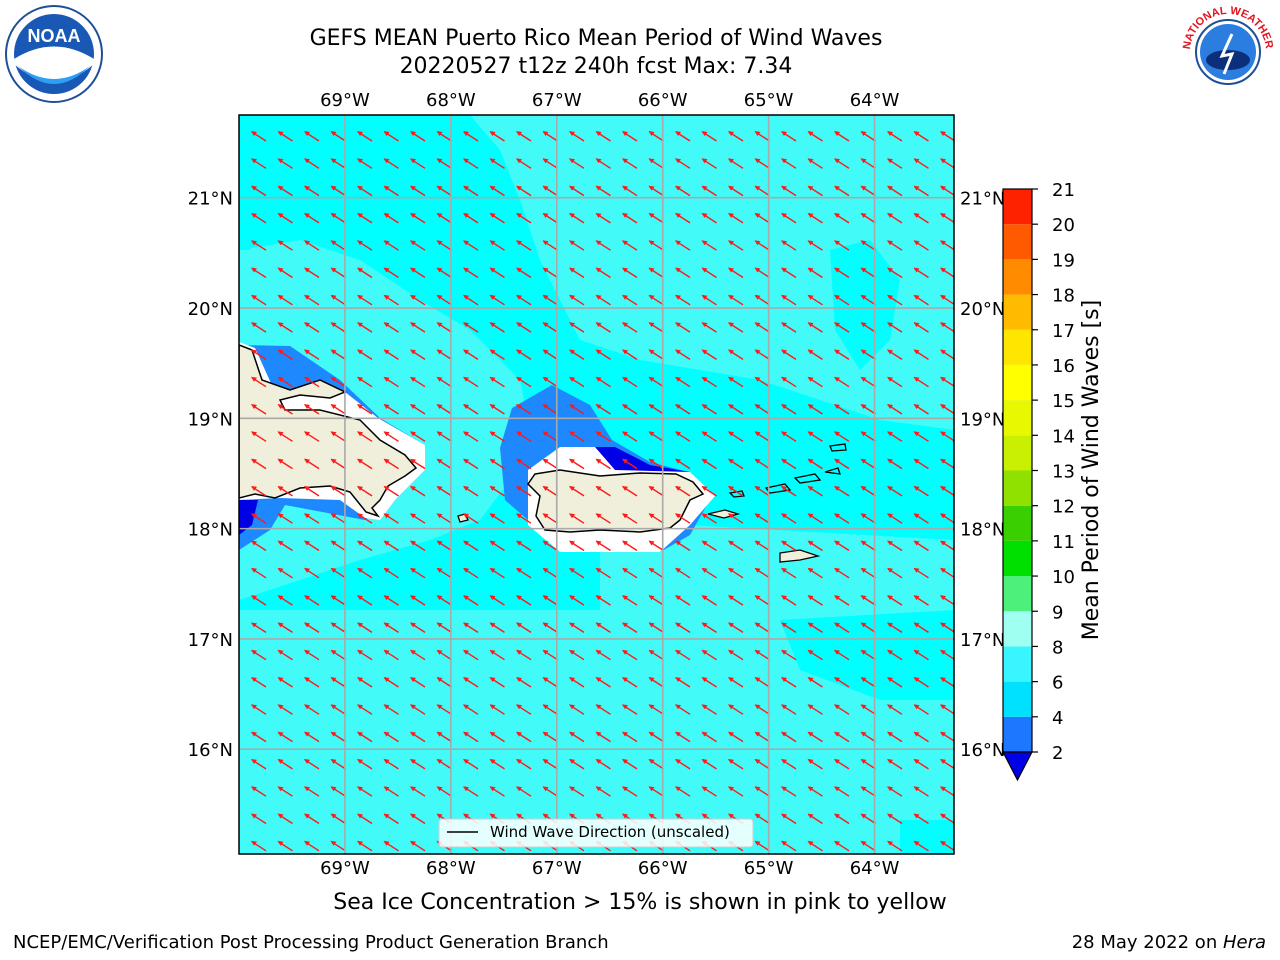  What do you see at coordinates (610, 832) in the screenshot?
I see `legend-label: Wind Wave Direction (unscaled)` at bounding box center [610, 832].